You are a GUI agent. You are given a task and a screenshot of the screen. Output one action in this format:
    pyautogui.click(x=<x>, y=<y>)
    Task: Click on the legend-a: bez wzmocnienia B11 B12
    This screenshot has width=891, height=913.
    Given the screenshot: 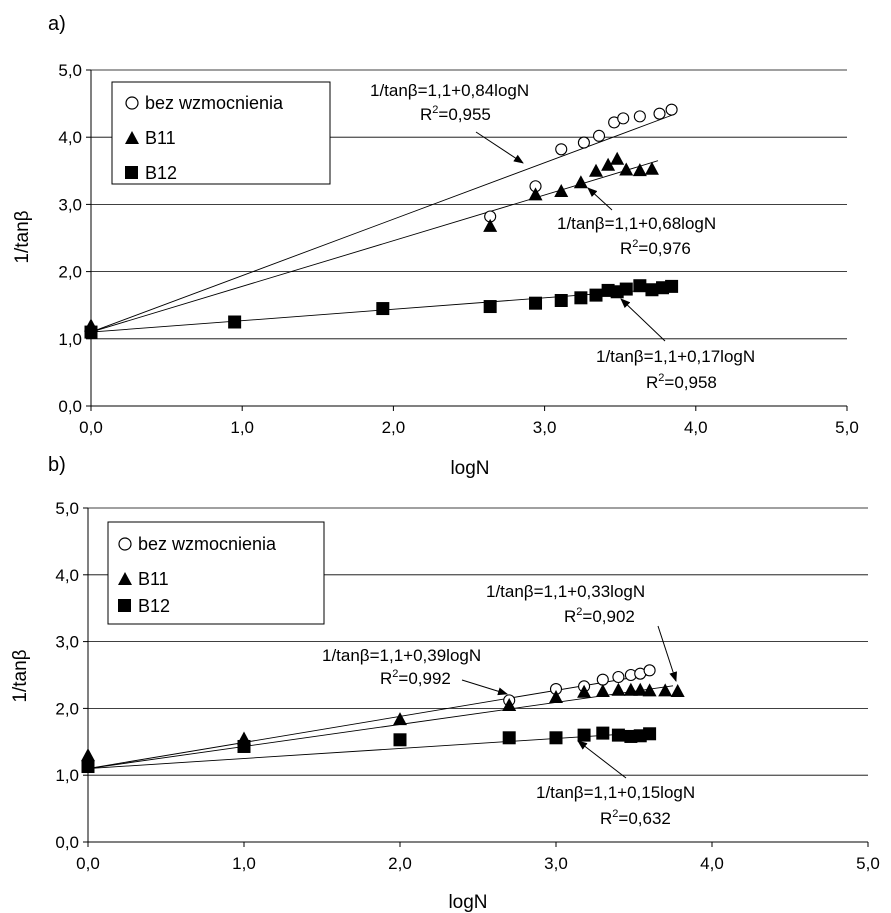 What is the action you would take?
    pyautogui.click(x=221, y=133)
    